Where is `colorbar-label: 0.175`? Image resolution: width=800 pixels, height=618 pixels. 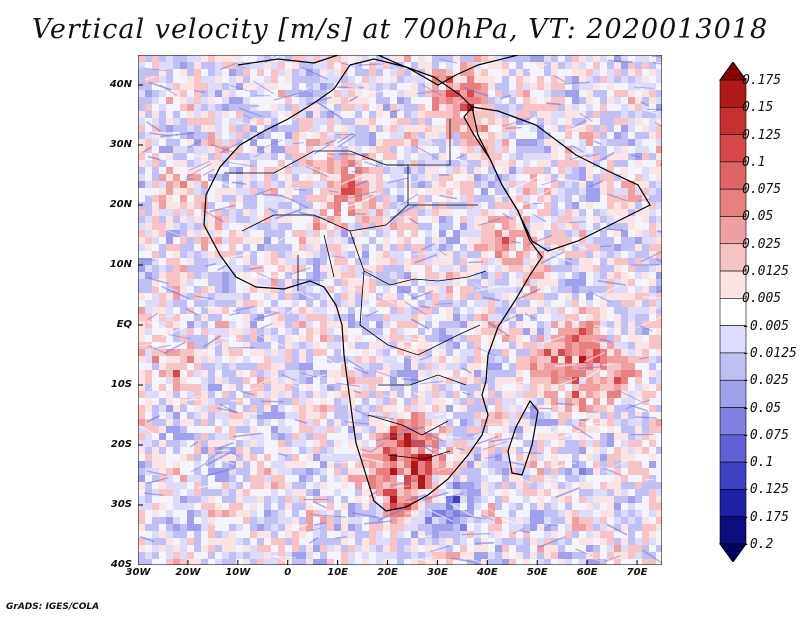
colorbar-label: 0.175 is located at coordinates (762, 80).